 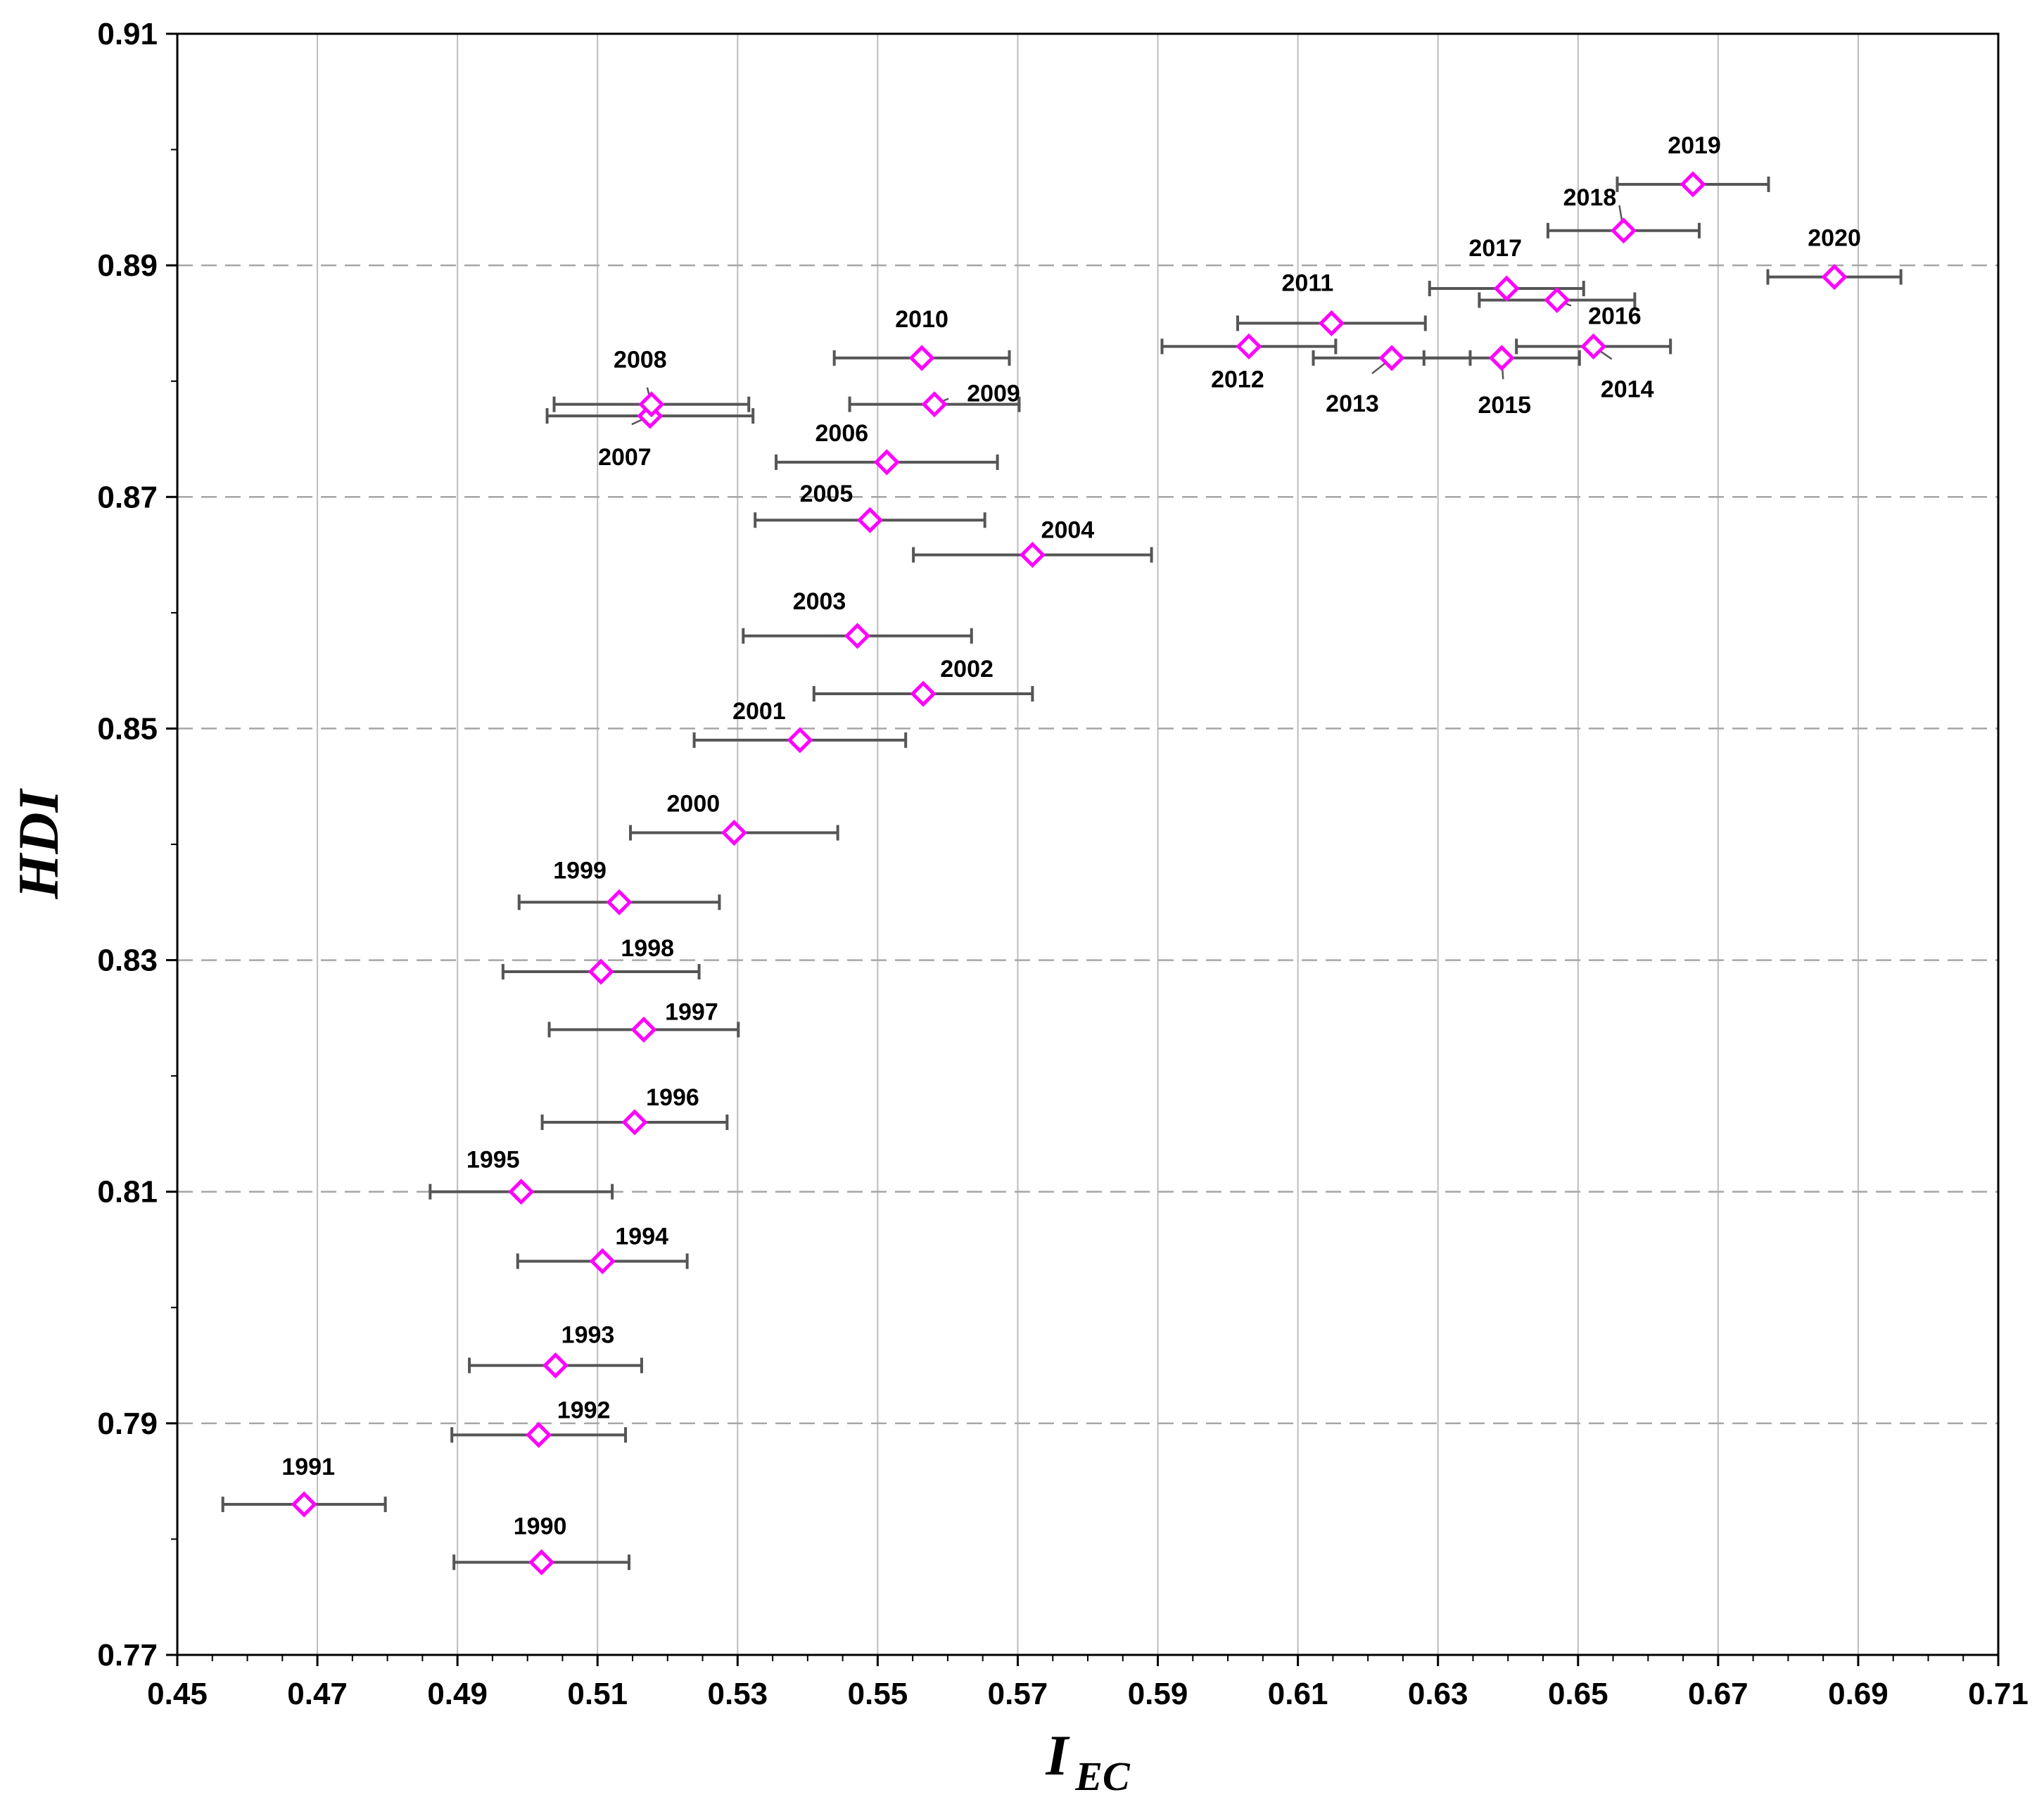 What do you see at coordinates (651, 405) in the screenshot?
I see `marker-2008` at bounding box center [651, 405].